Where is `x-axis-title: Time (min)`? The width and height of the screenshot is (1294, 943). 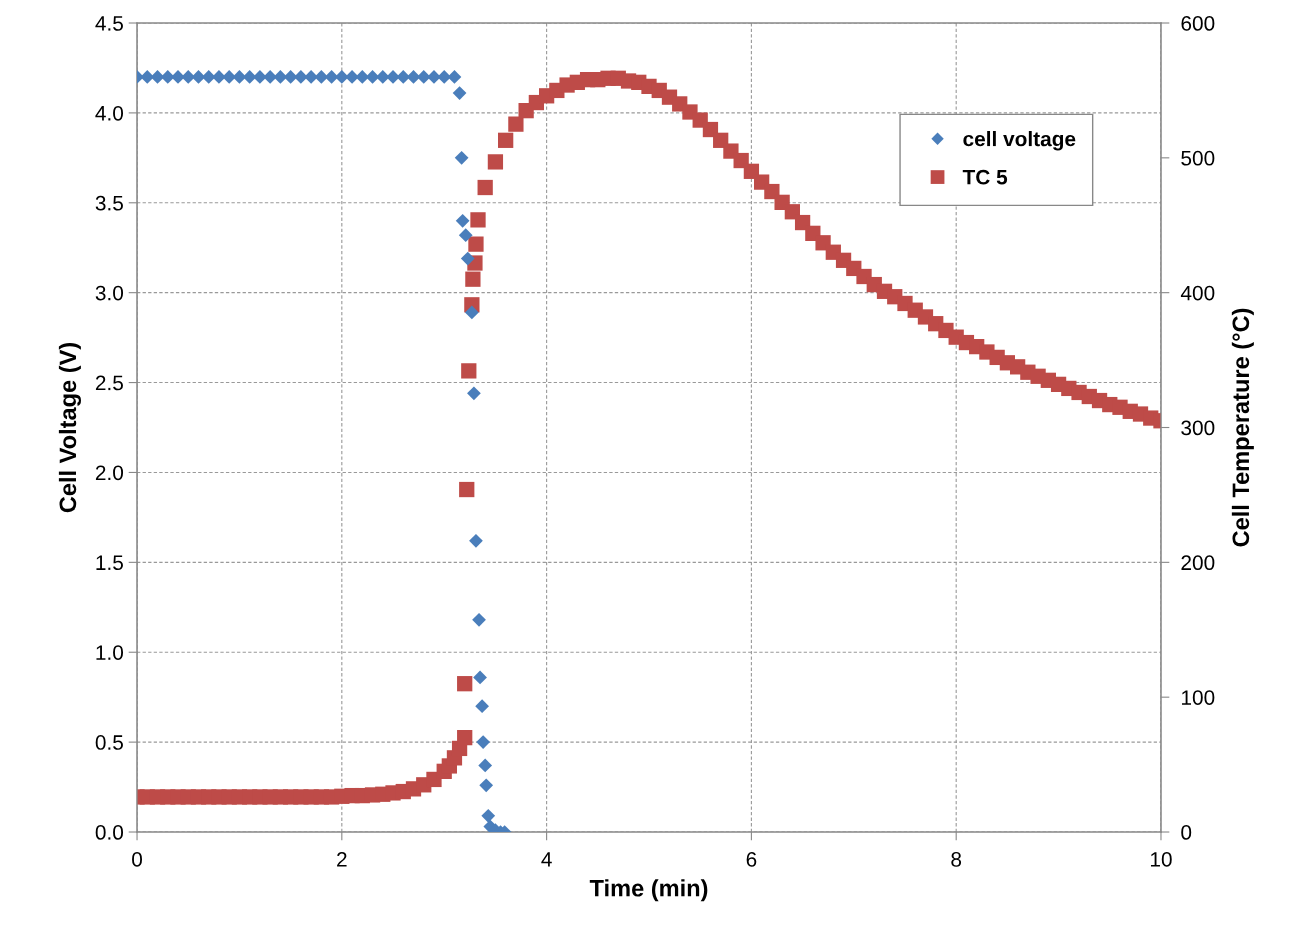 x-axis-title: Time (min) is located at coordinates (648, 890).